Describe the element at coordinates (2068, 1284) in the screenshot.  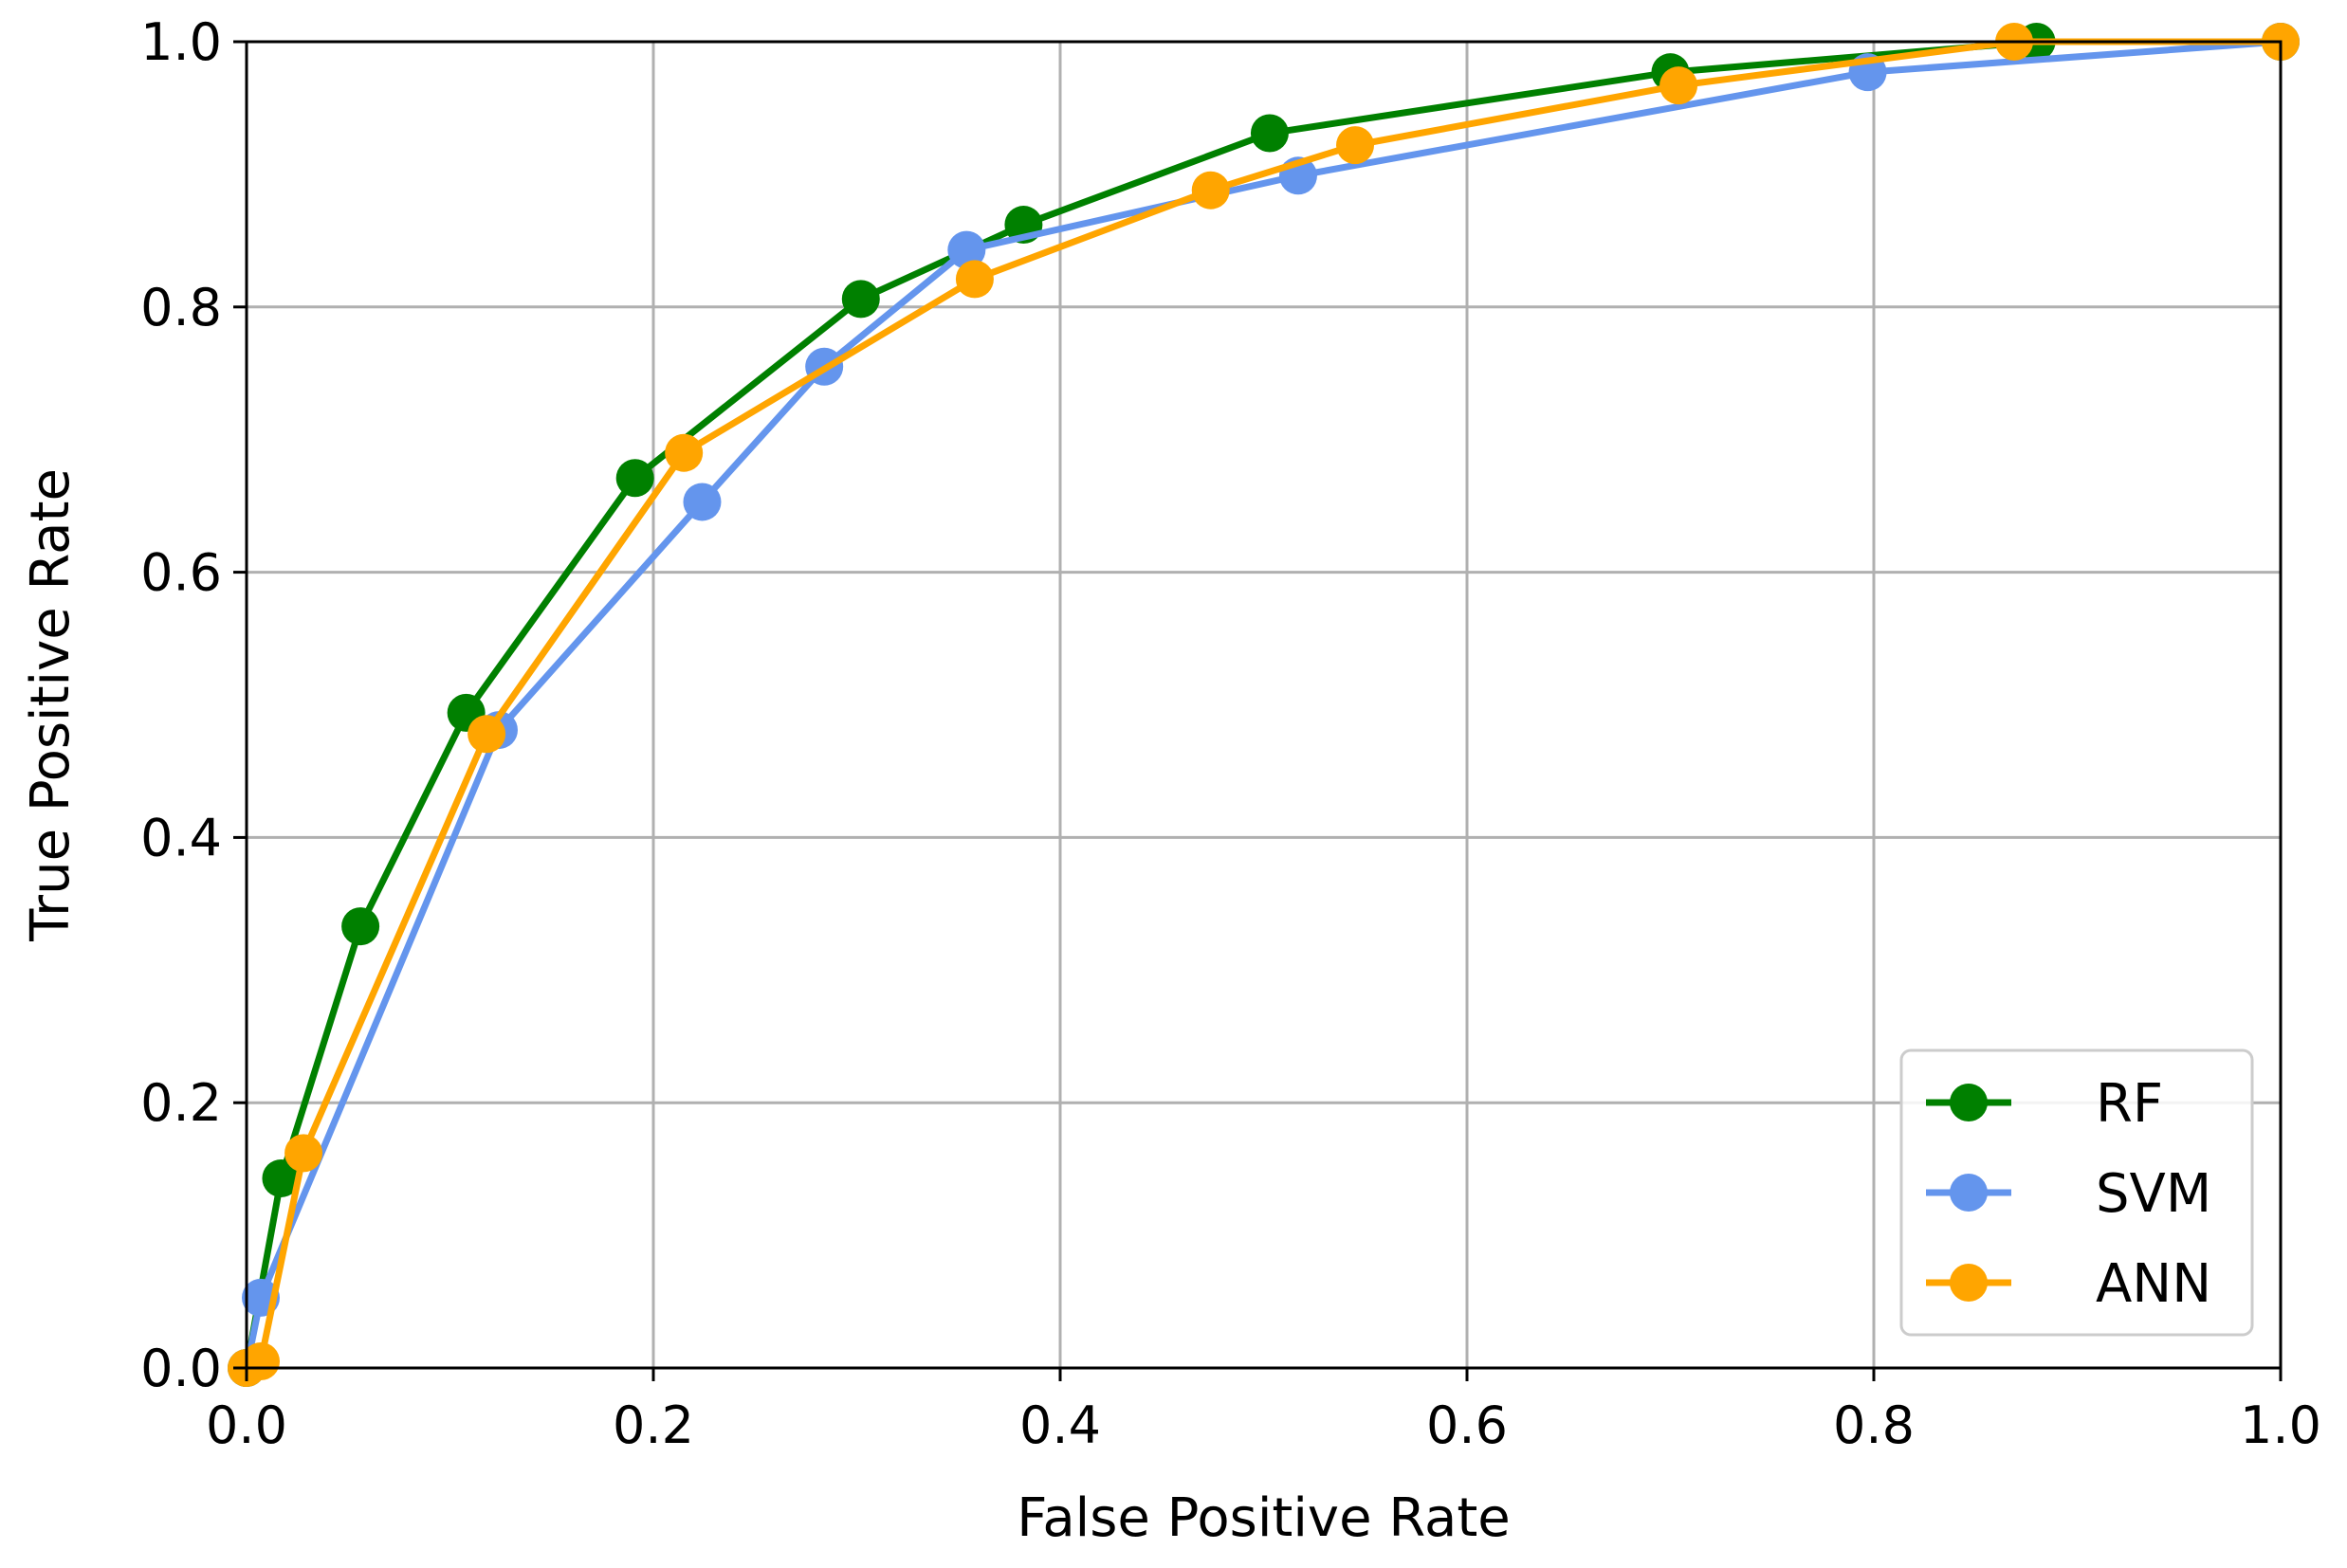
I see `legend-item-ann: ANN` at that location.